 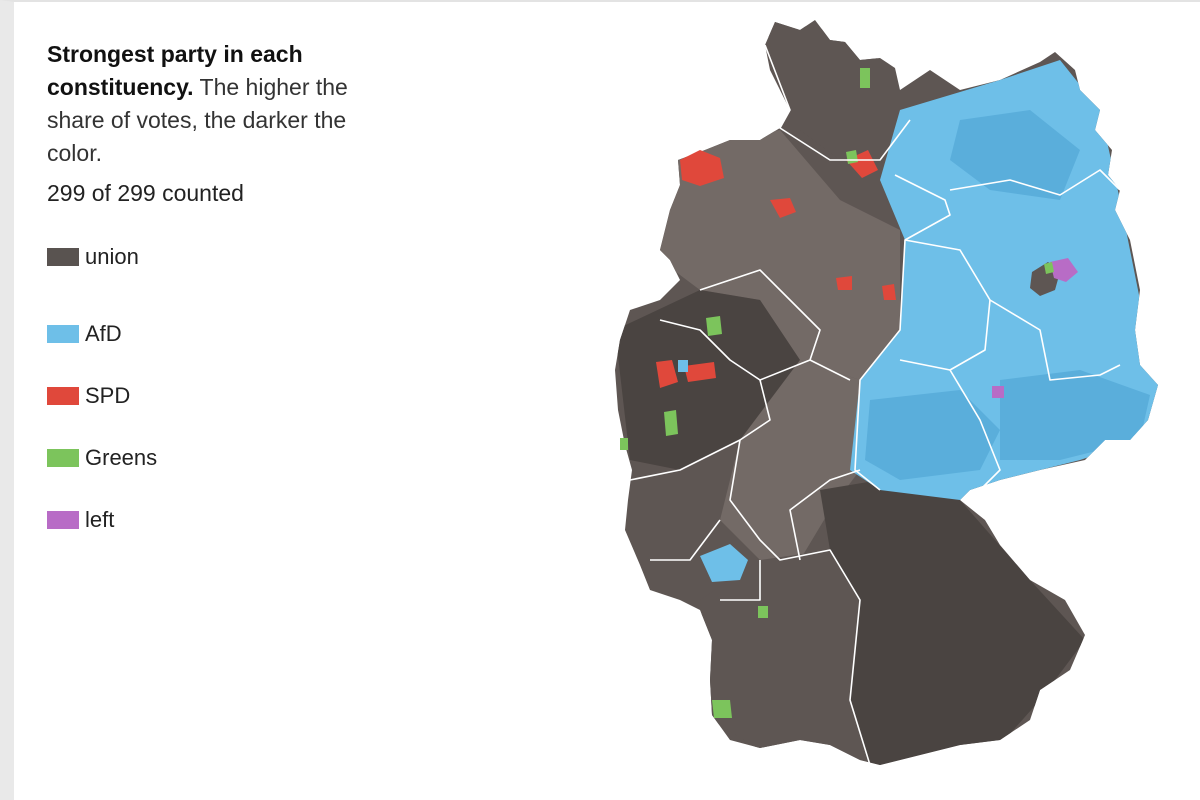 What do you see at coordinates (702, 168) in the screenshot?
I see `spd-ostfriesland` at bounding box center [702, 168].